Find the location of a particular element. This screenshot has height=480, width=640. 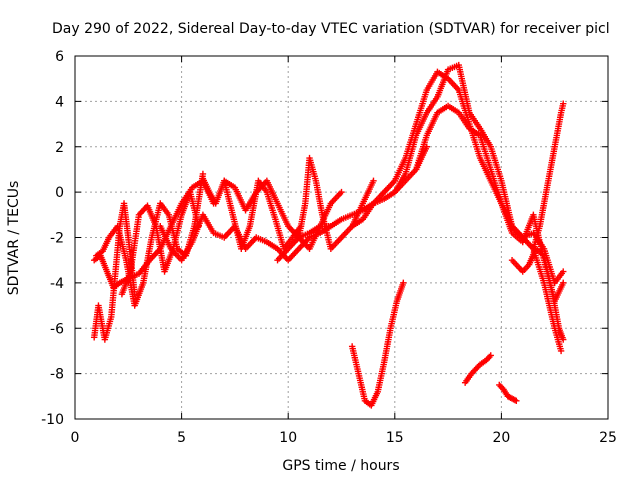

x-axis-label: GPS time / hours is located at coordinates (340, 466).